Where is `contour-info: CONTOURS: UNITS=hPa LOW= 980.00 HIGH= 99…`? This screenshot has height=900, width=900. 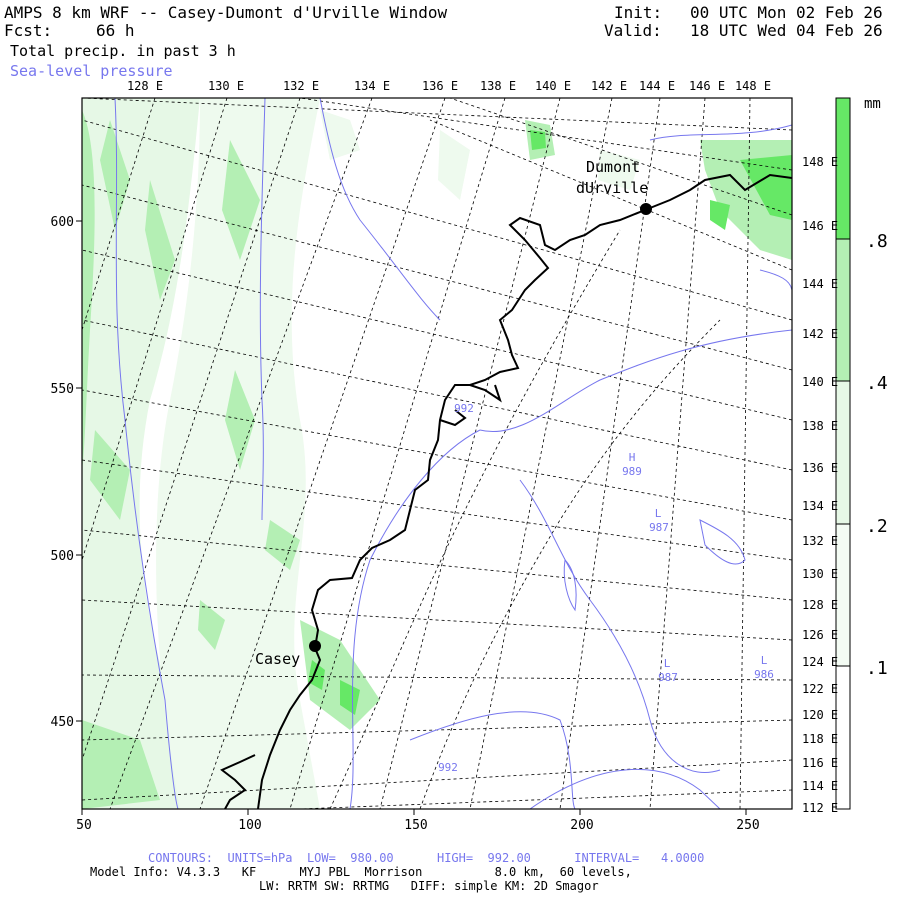
contour-info: CONTOURS: UNITS=hPa LOW= 980.00 HIGH= 99… is located at coordinates (426, 858).